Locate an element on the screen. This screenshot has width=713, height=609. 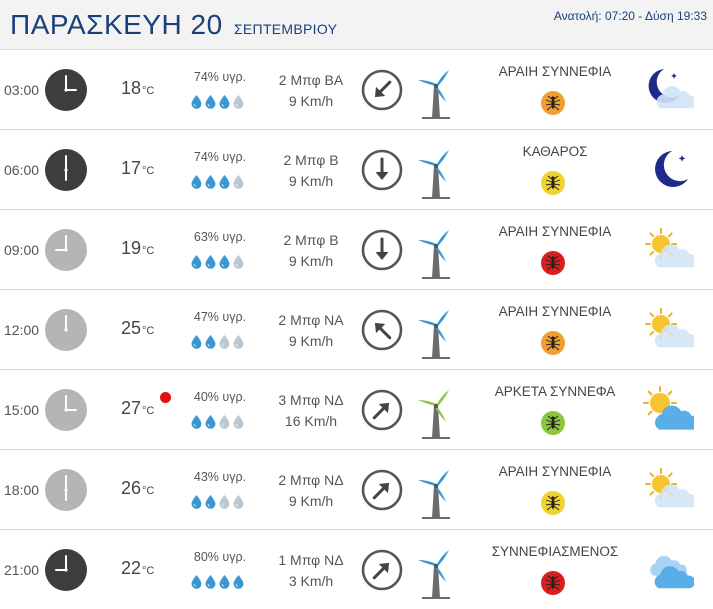
forecast-time: 06:00 is located at coordinates (22, 170).